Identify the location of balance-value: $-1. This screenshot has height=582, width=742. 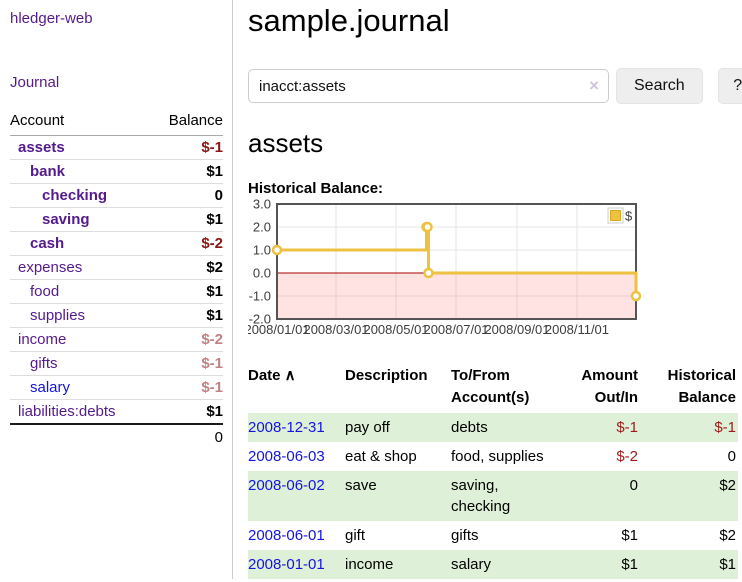
(725, 427).